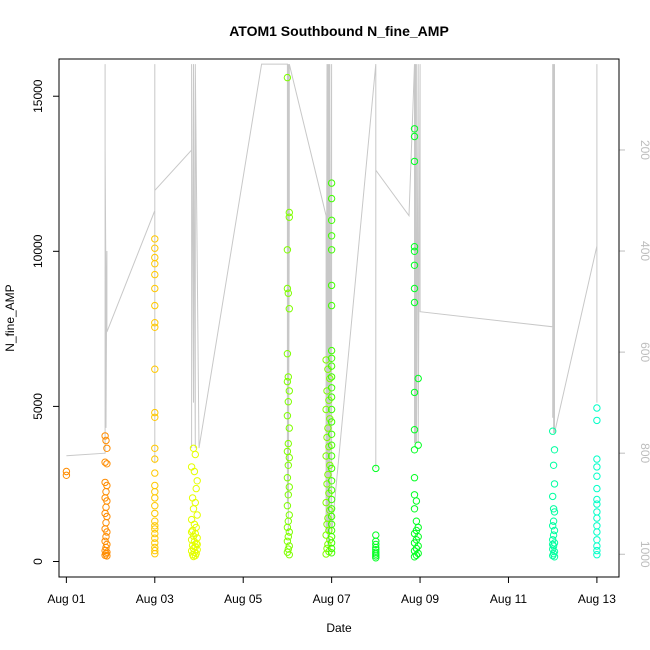  I want to click on x-tick-label: Aug 11, so click(508, 599).